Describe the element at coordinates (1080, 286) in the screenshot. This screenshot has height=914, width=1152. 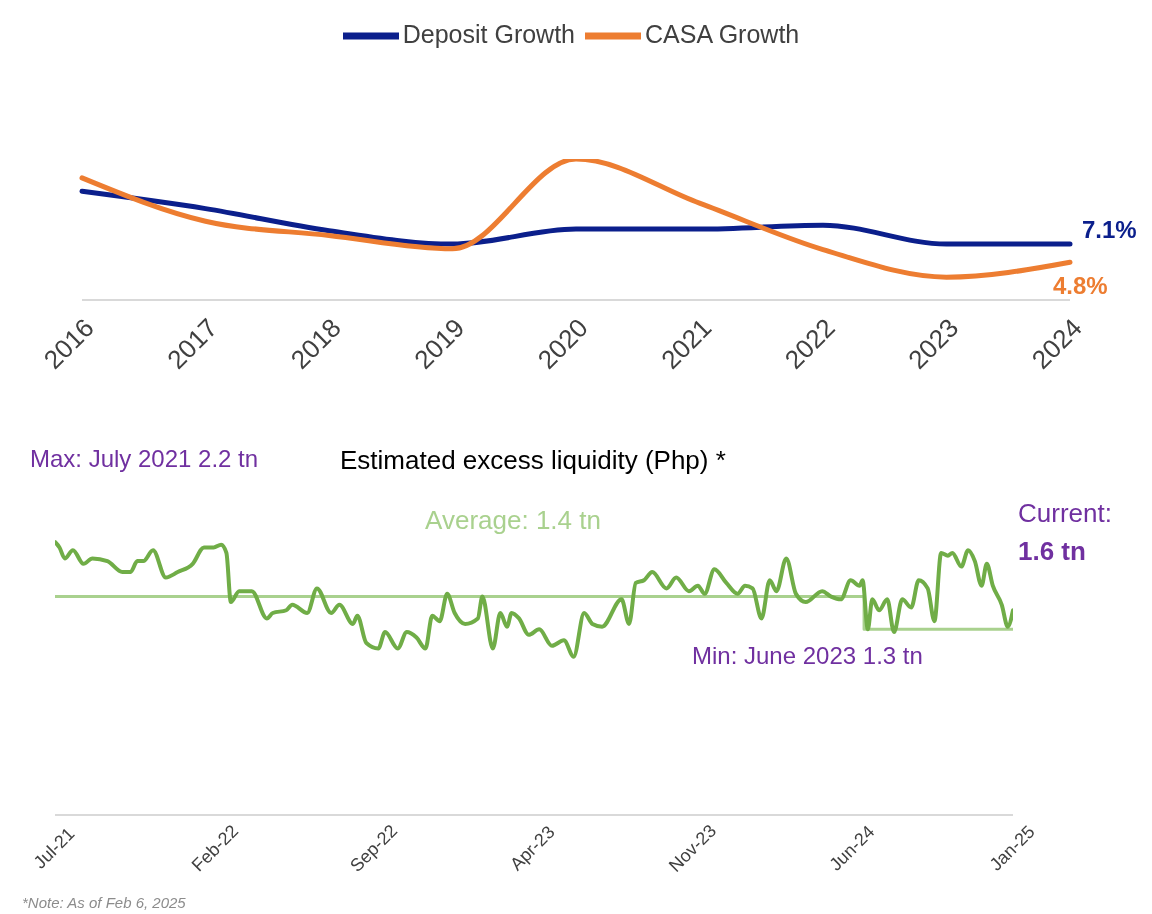
I see `data-label: 4.8%` at that location.